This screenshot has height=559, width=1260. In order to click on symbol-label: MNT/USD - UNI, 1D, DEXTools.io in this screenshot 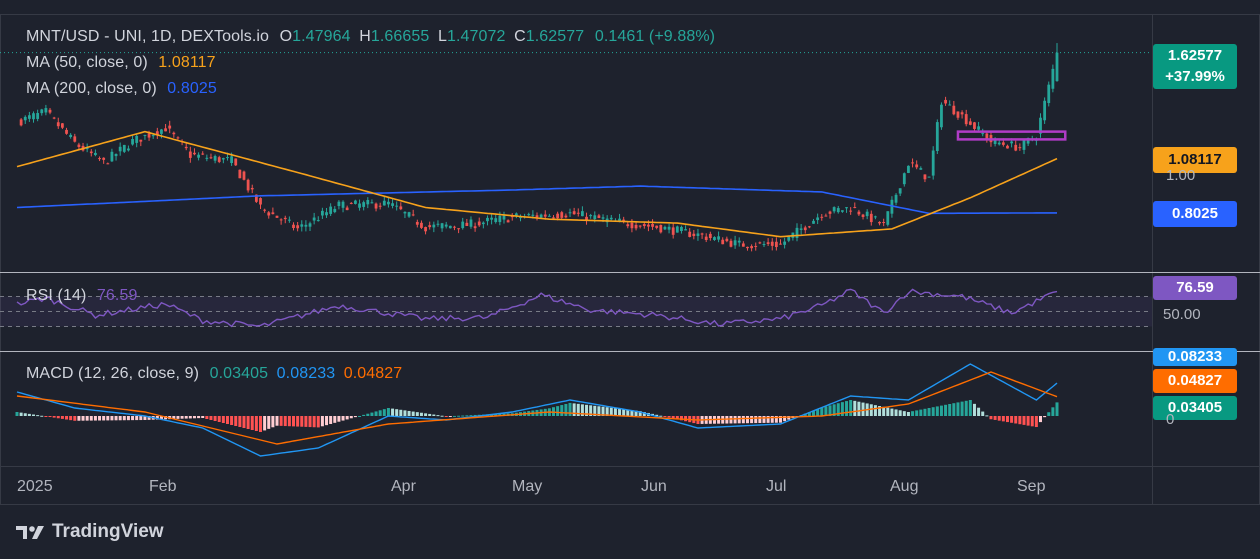, I will do `click(148, 36)`.